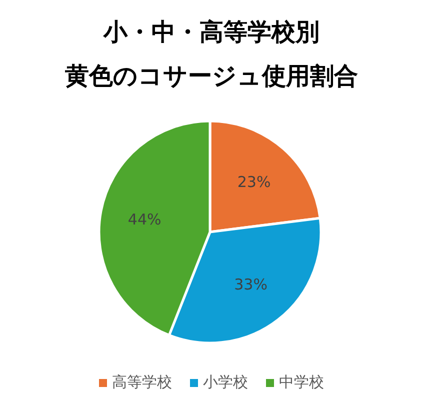 This screenshot has height=400, width=423. What do you see at coordinates (225, 382) in the screenshot?
I see `legend-label: 小学校` at bounding box center [225, 382].